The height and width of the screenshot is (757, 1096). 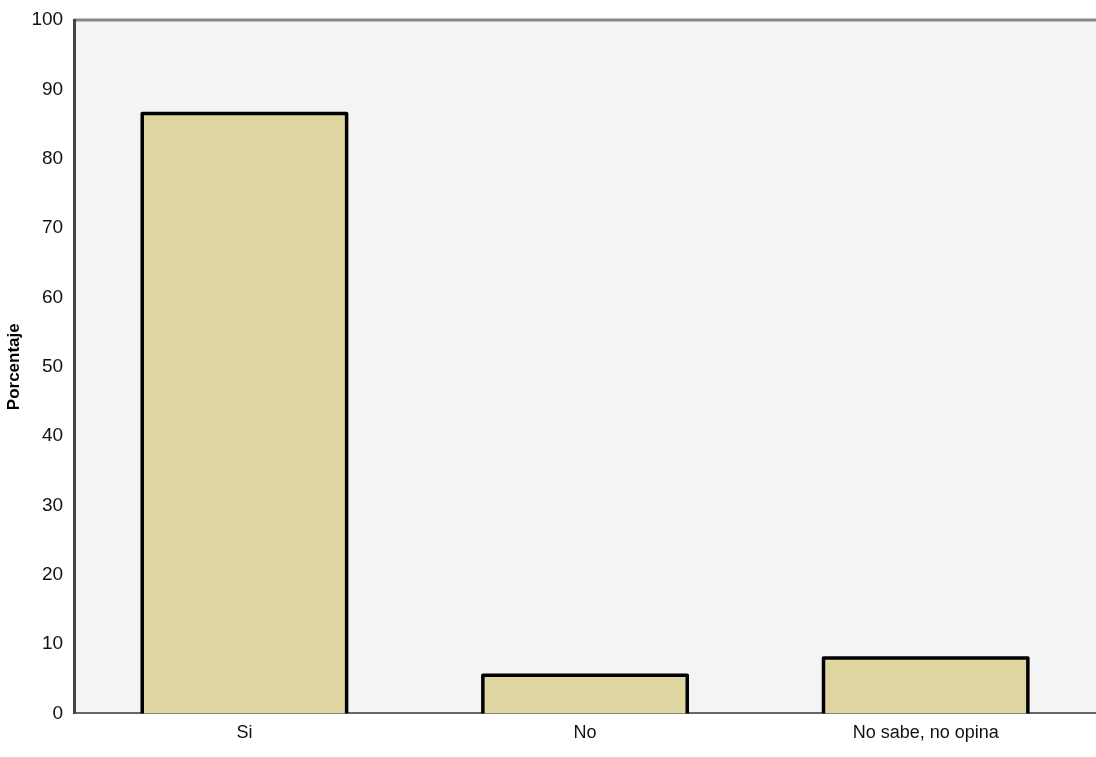 What do you see at coordinates (244, 732) in the screenshot?
I see `x-tick-label: Si` at bounding box center [244, 732].